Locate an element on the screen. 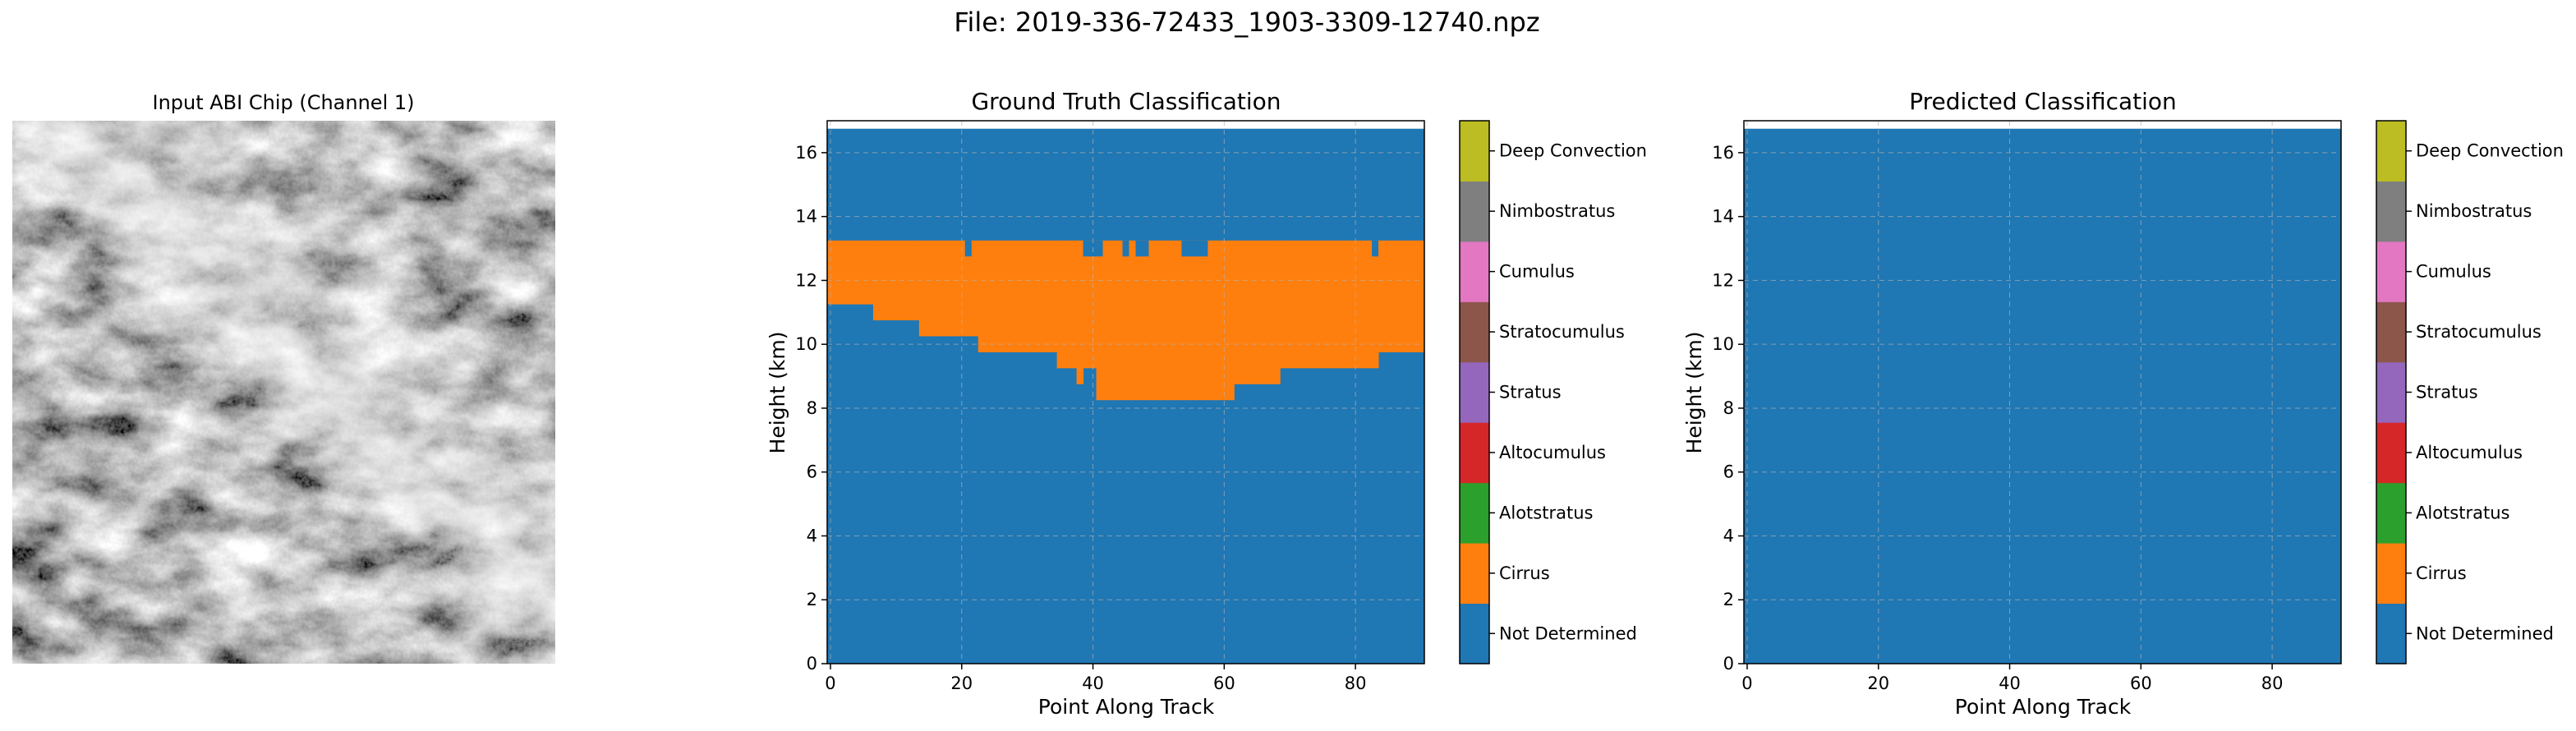  predicted-x-ticks: 0 20 40 60 80 is located at coordinates (2012, 679).